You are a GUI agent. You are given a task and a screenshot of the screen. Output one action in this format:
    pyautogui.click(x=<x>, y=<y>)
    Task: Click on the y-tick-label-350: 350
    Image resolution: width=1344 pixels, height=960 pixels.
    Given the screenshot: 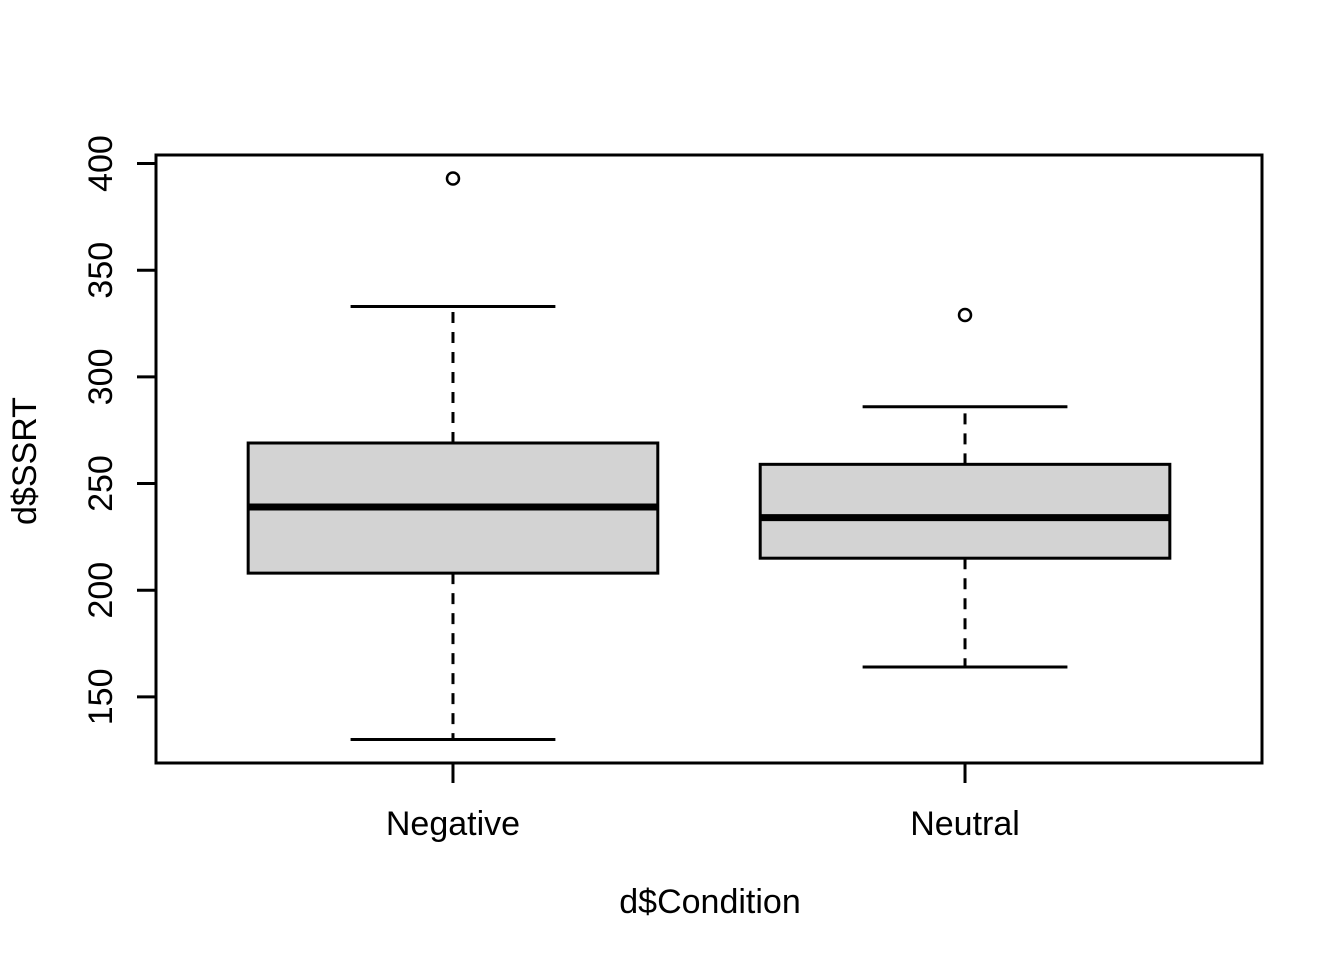 What is the action you would take?
    pyautogui.click(x=101, y=270)
    